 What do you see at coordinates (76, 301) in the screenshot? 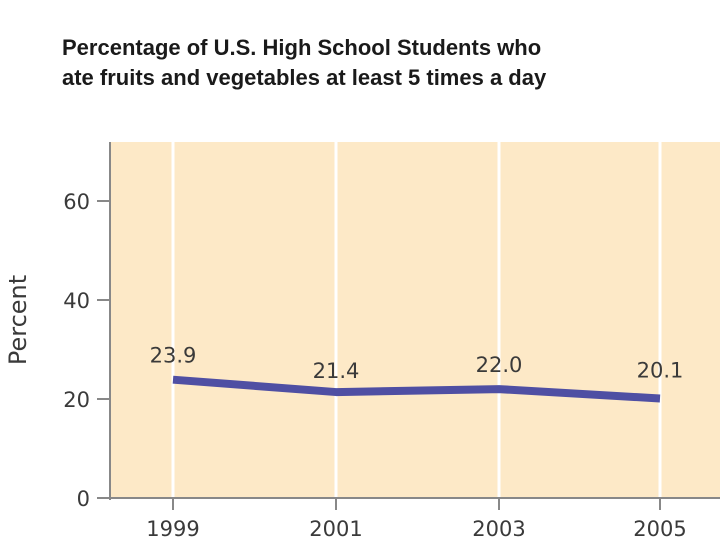
I see `y-tick-label-40: 40` at bounding box center [76, 301].